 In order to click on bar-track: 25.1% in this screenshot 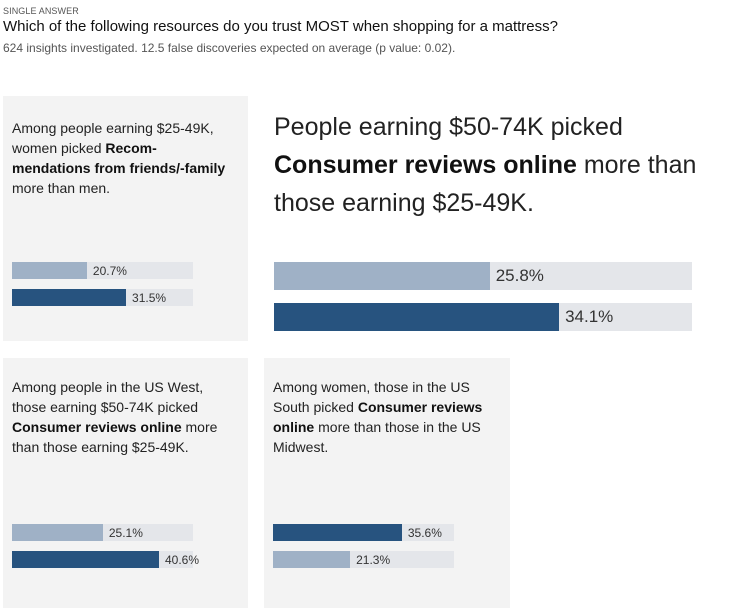, I will do `click(102, 532)`.